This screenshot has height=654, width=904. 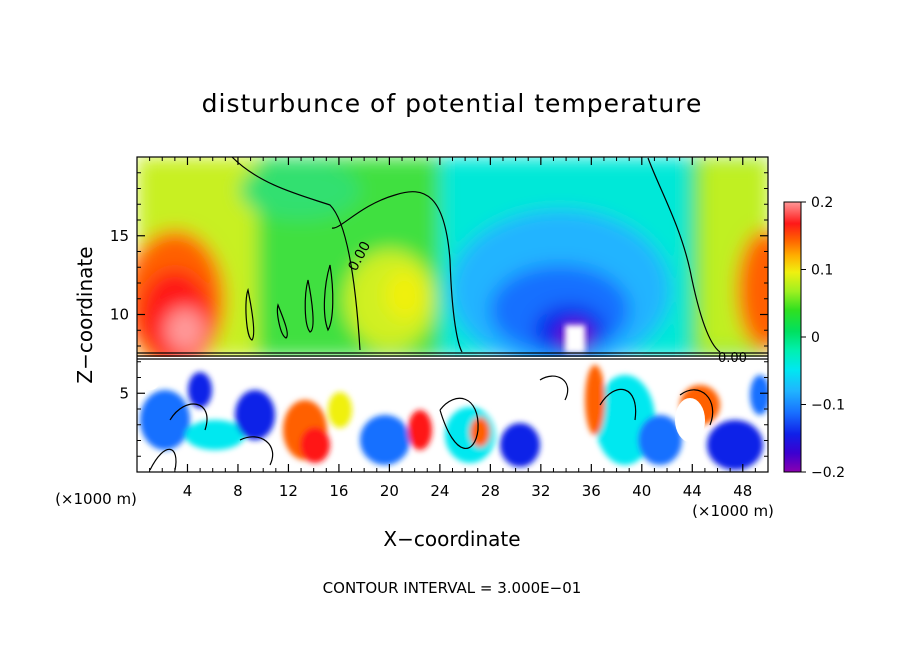 What do you see at coordinates (792, 337) in the screenshot?
I see `colorbar` at bounding box center [792, 337].